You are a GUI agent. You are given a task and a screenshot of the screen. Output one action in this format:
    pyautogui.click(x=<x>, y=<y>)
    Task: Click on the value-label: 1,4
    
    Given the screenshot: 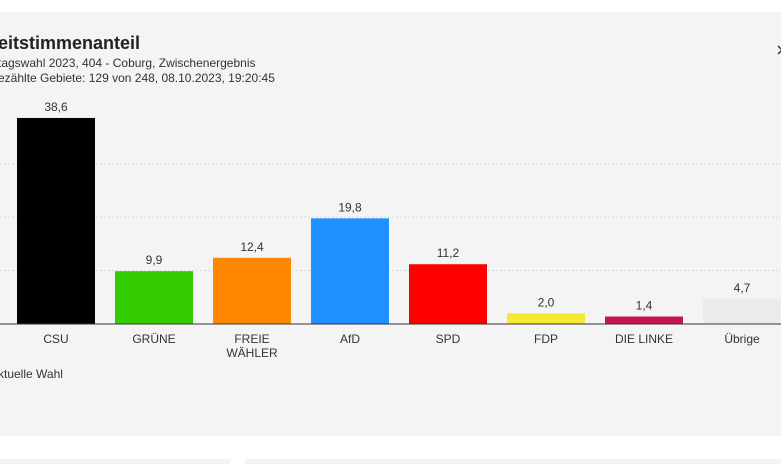 What is the action you would take?
    pyautogui.click(x=644, y=306)
    